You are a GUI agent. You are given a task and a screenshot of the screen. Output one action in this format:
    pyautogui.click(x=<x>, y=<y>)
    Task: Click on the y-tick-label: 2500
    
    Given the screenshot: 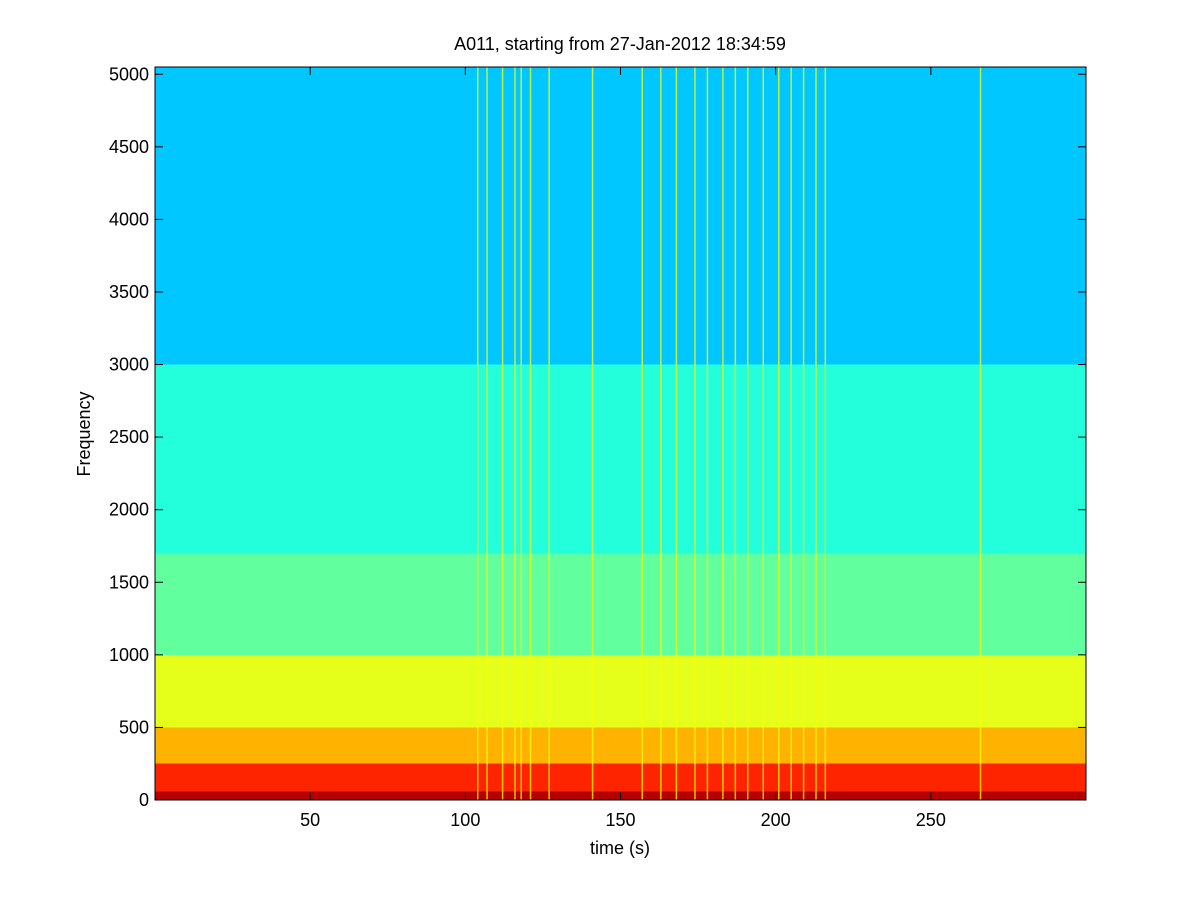 What is the action you would take?
    pyautogui.click(x=129, y=437)
    